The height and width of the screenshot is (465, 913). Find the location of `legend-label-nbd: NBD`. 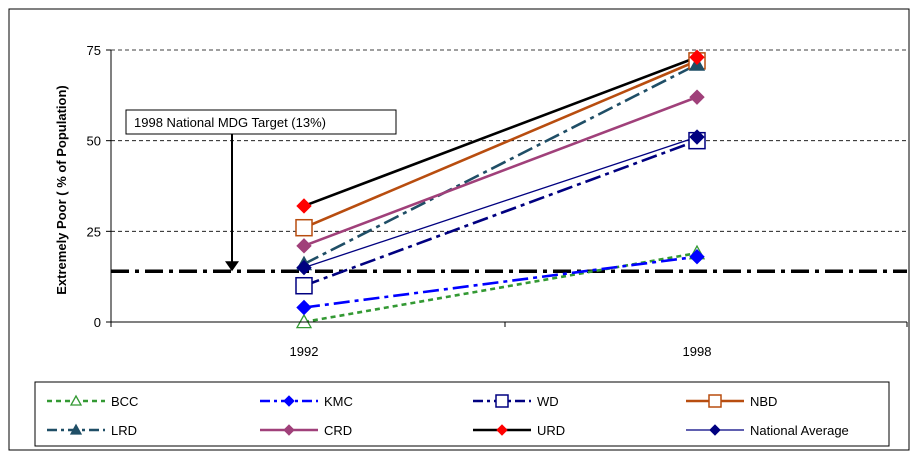

legend-label-nbd: NBD is located at coordinates (763, 401).